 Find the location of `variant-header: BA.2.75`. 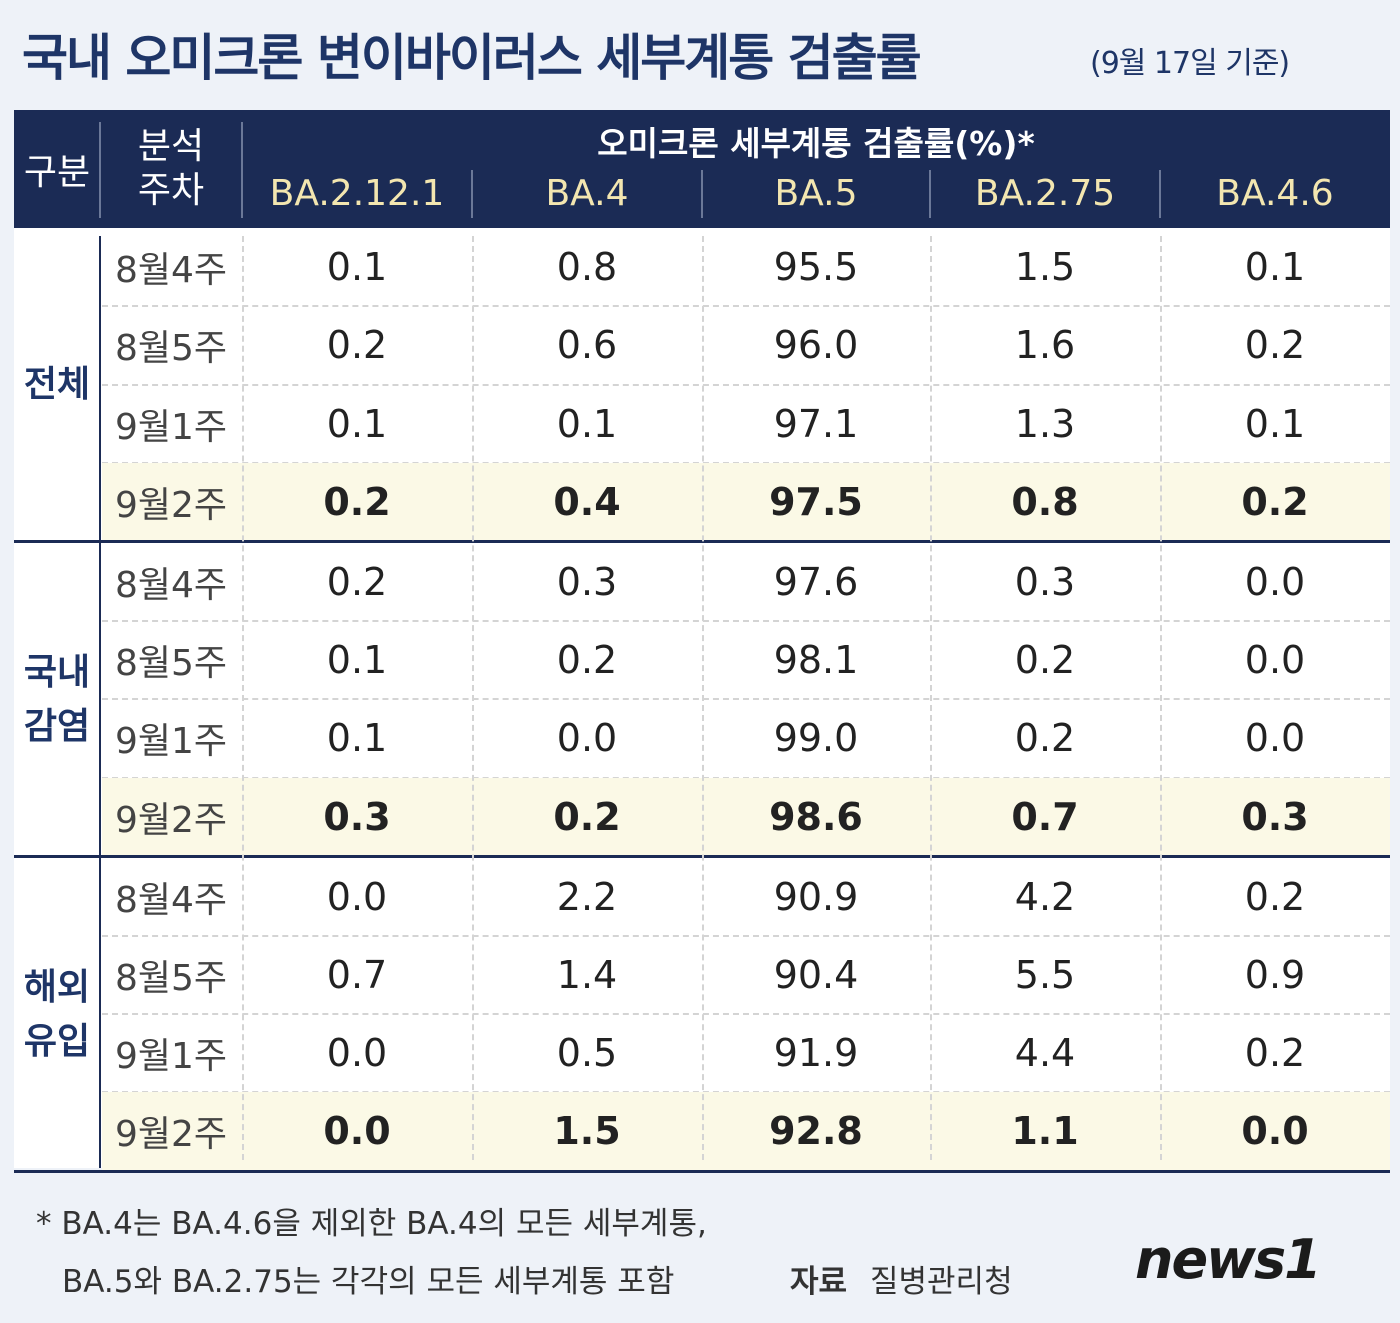

variant-header: BA.2.75 is located at coordinates (1045, 193).